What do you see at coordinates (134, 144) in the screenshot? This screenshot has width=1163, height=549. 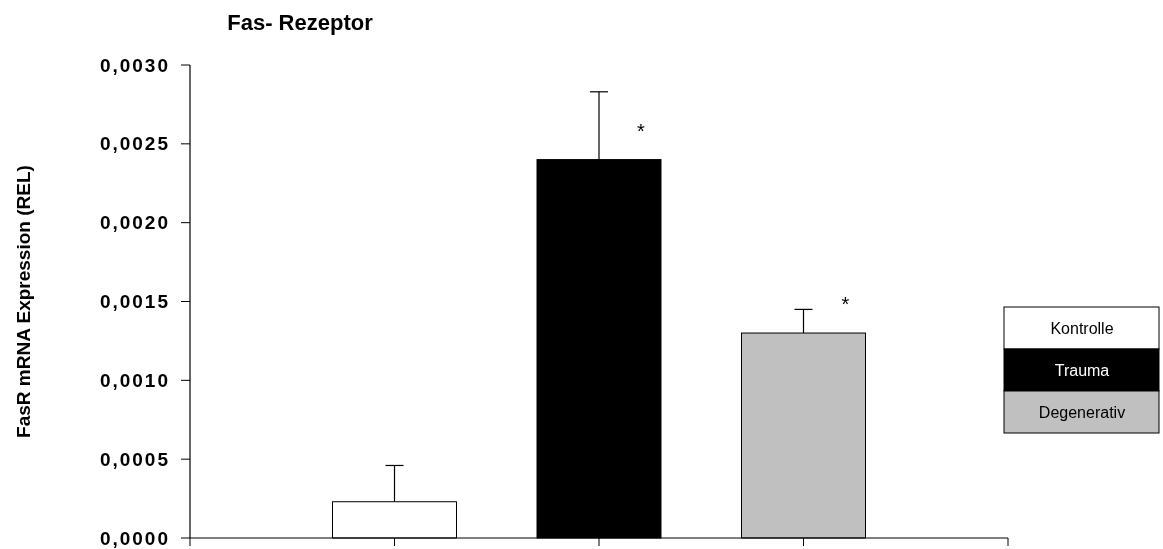 I see `y-tick-label: 0,0025` at bounding box center [134, 144].